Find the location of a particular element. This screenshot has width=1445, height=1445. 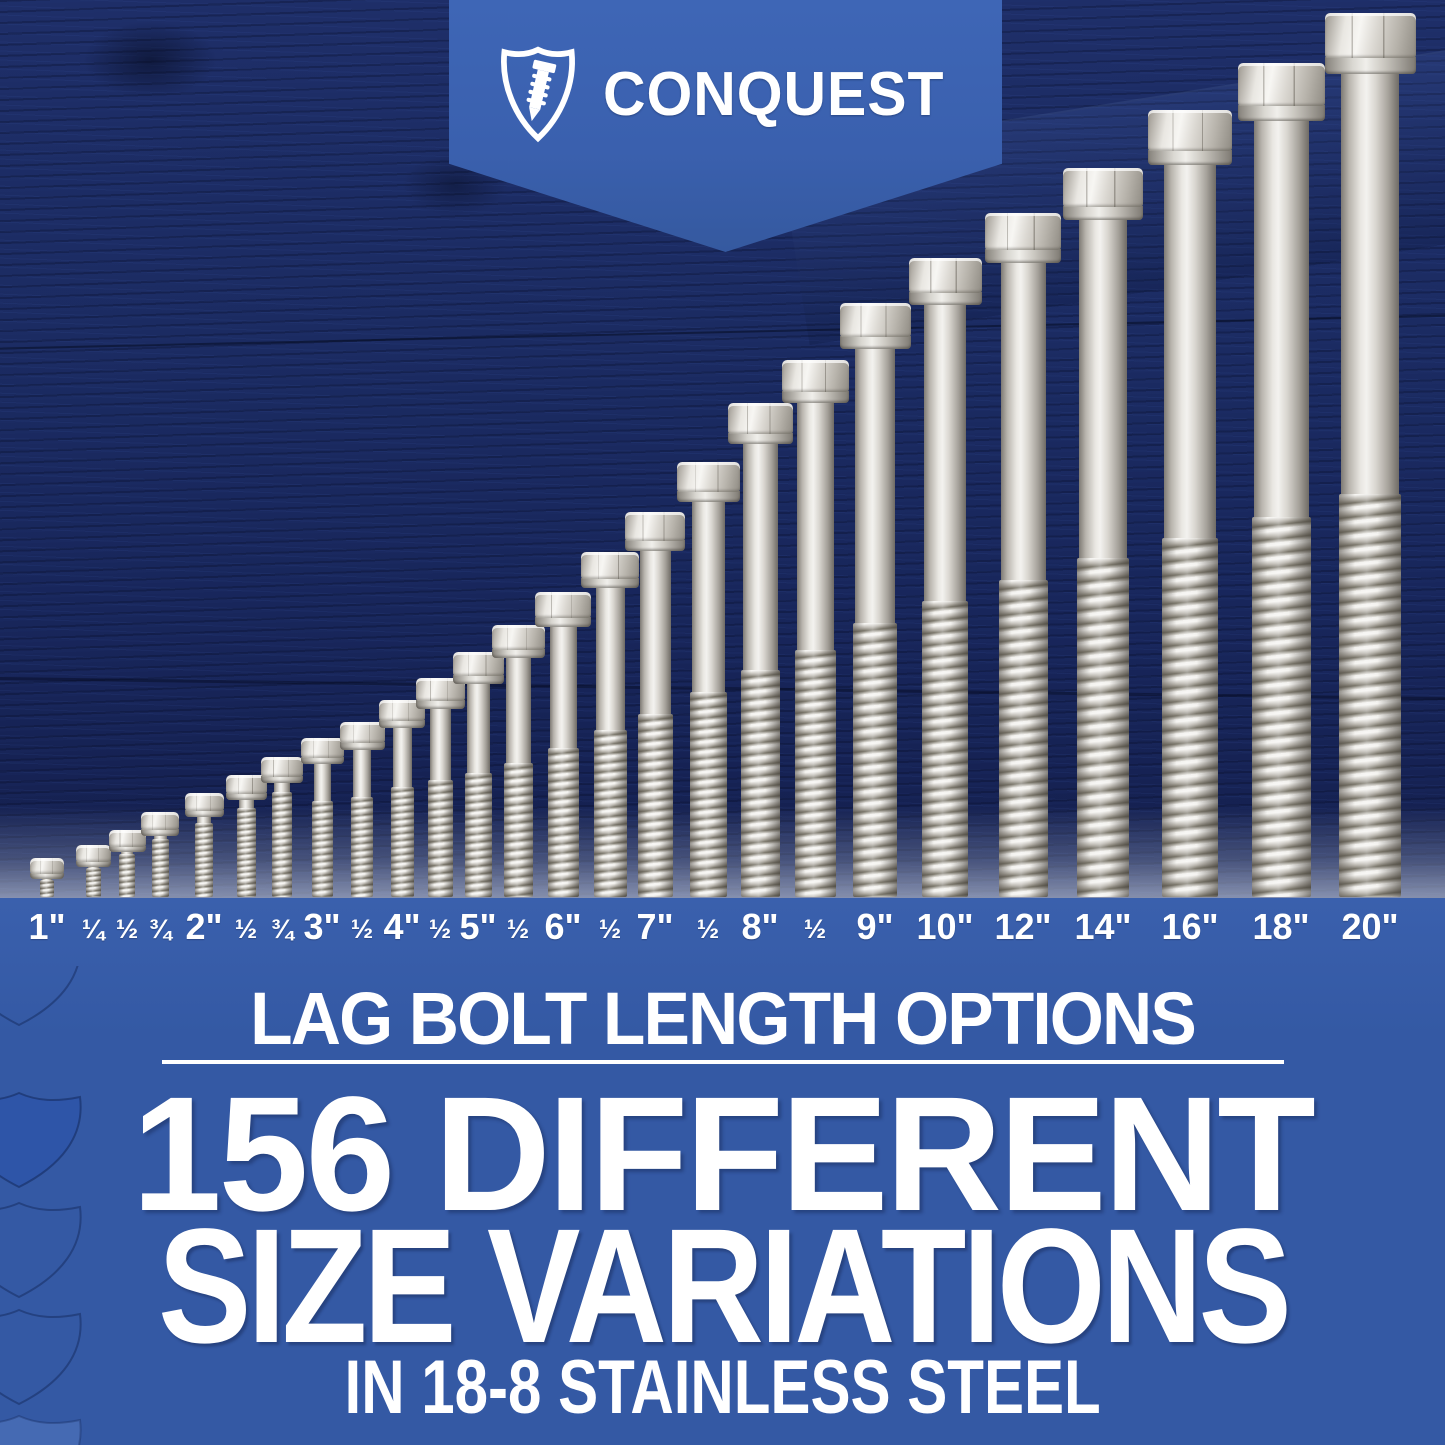

size-label-8in: 8" is located at coordinates (760, 926).